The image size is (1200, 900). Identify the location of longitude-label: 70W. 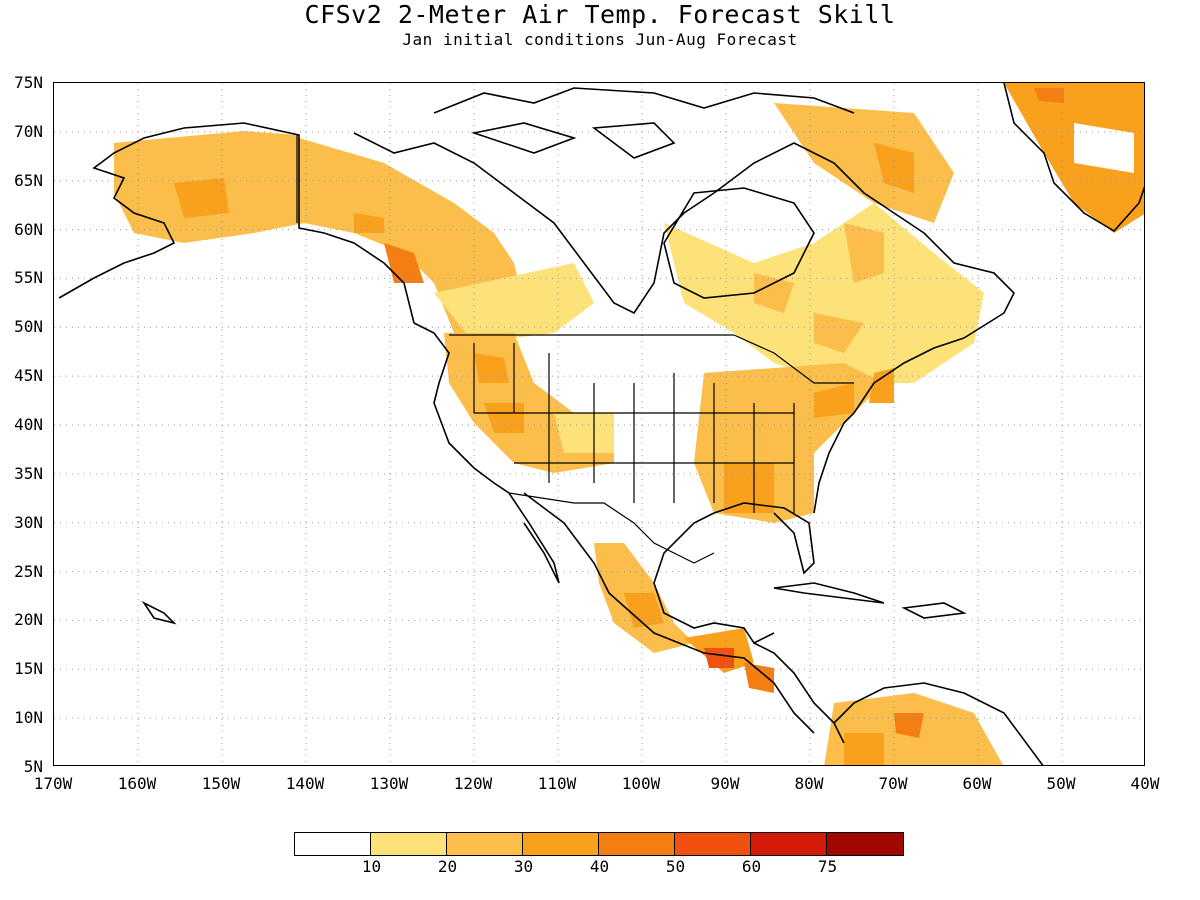
(893, 783).